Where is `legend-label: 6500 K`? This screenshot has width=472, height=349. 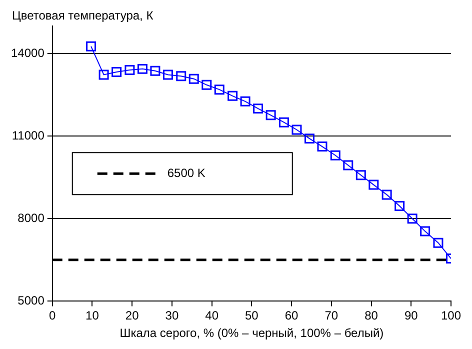 legend-label: 6500 K is located at coordinates (186, 173).